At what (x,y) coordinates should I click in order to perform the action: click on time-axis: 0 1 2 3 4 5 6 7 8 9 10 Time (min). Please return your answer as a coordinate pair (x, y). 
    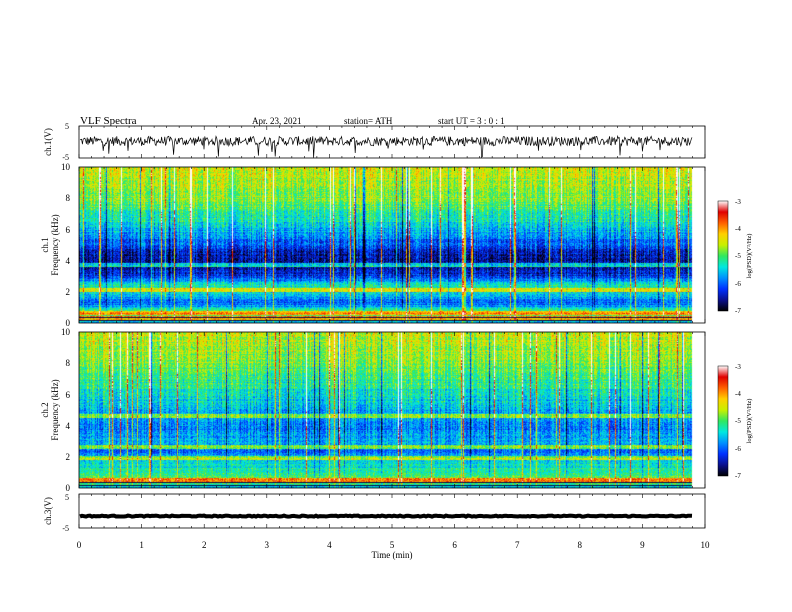
    Looking at the image, I should click on (393, 550).